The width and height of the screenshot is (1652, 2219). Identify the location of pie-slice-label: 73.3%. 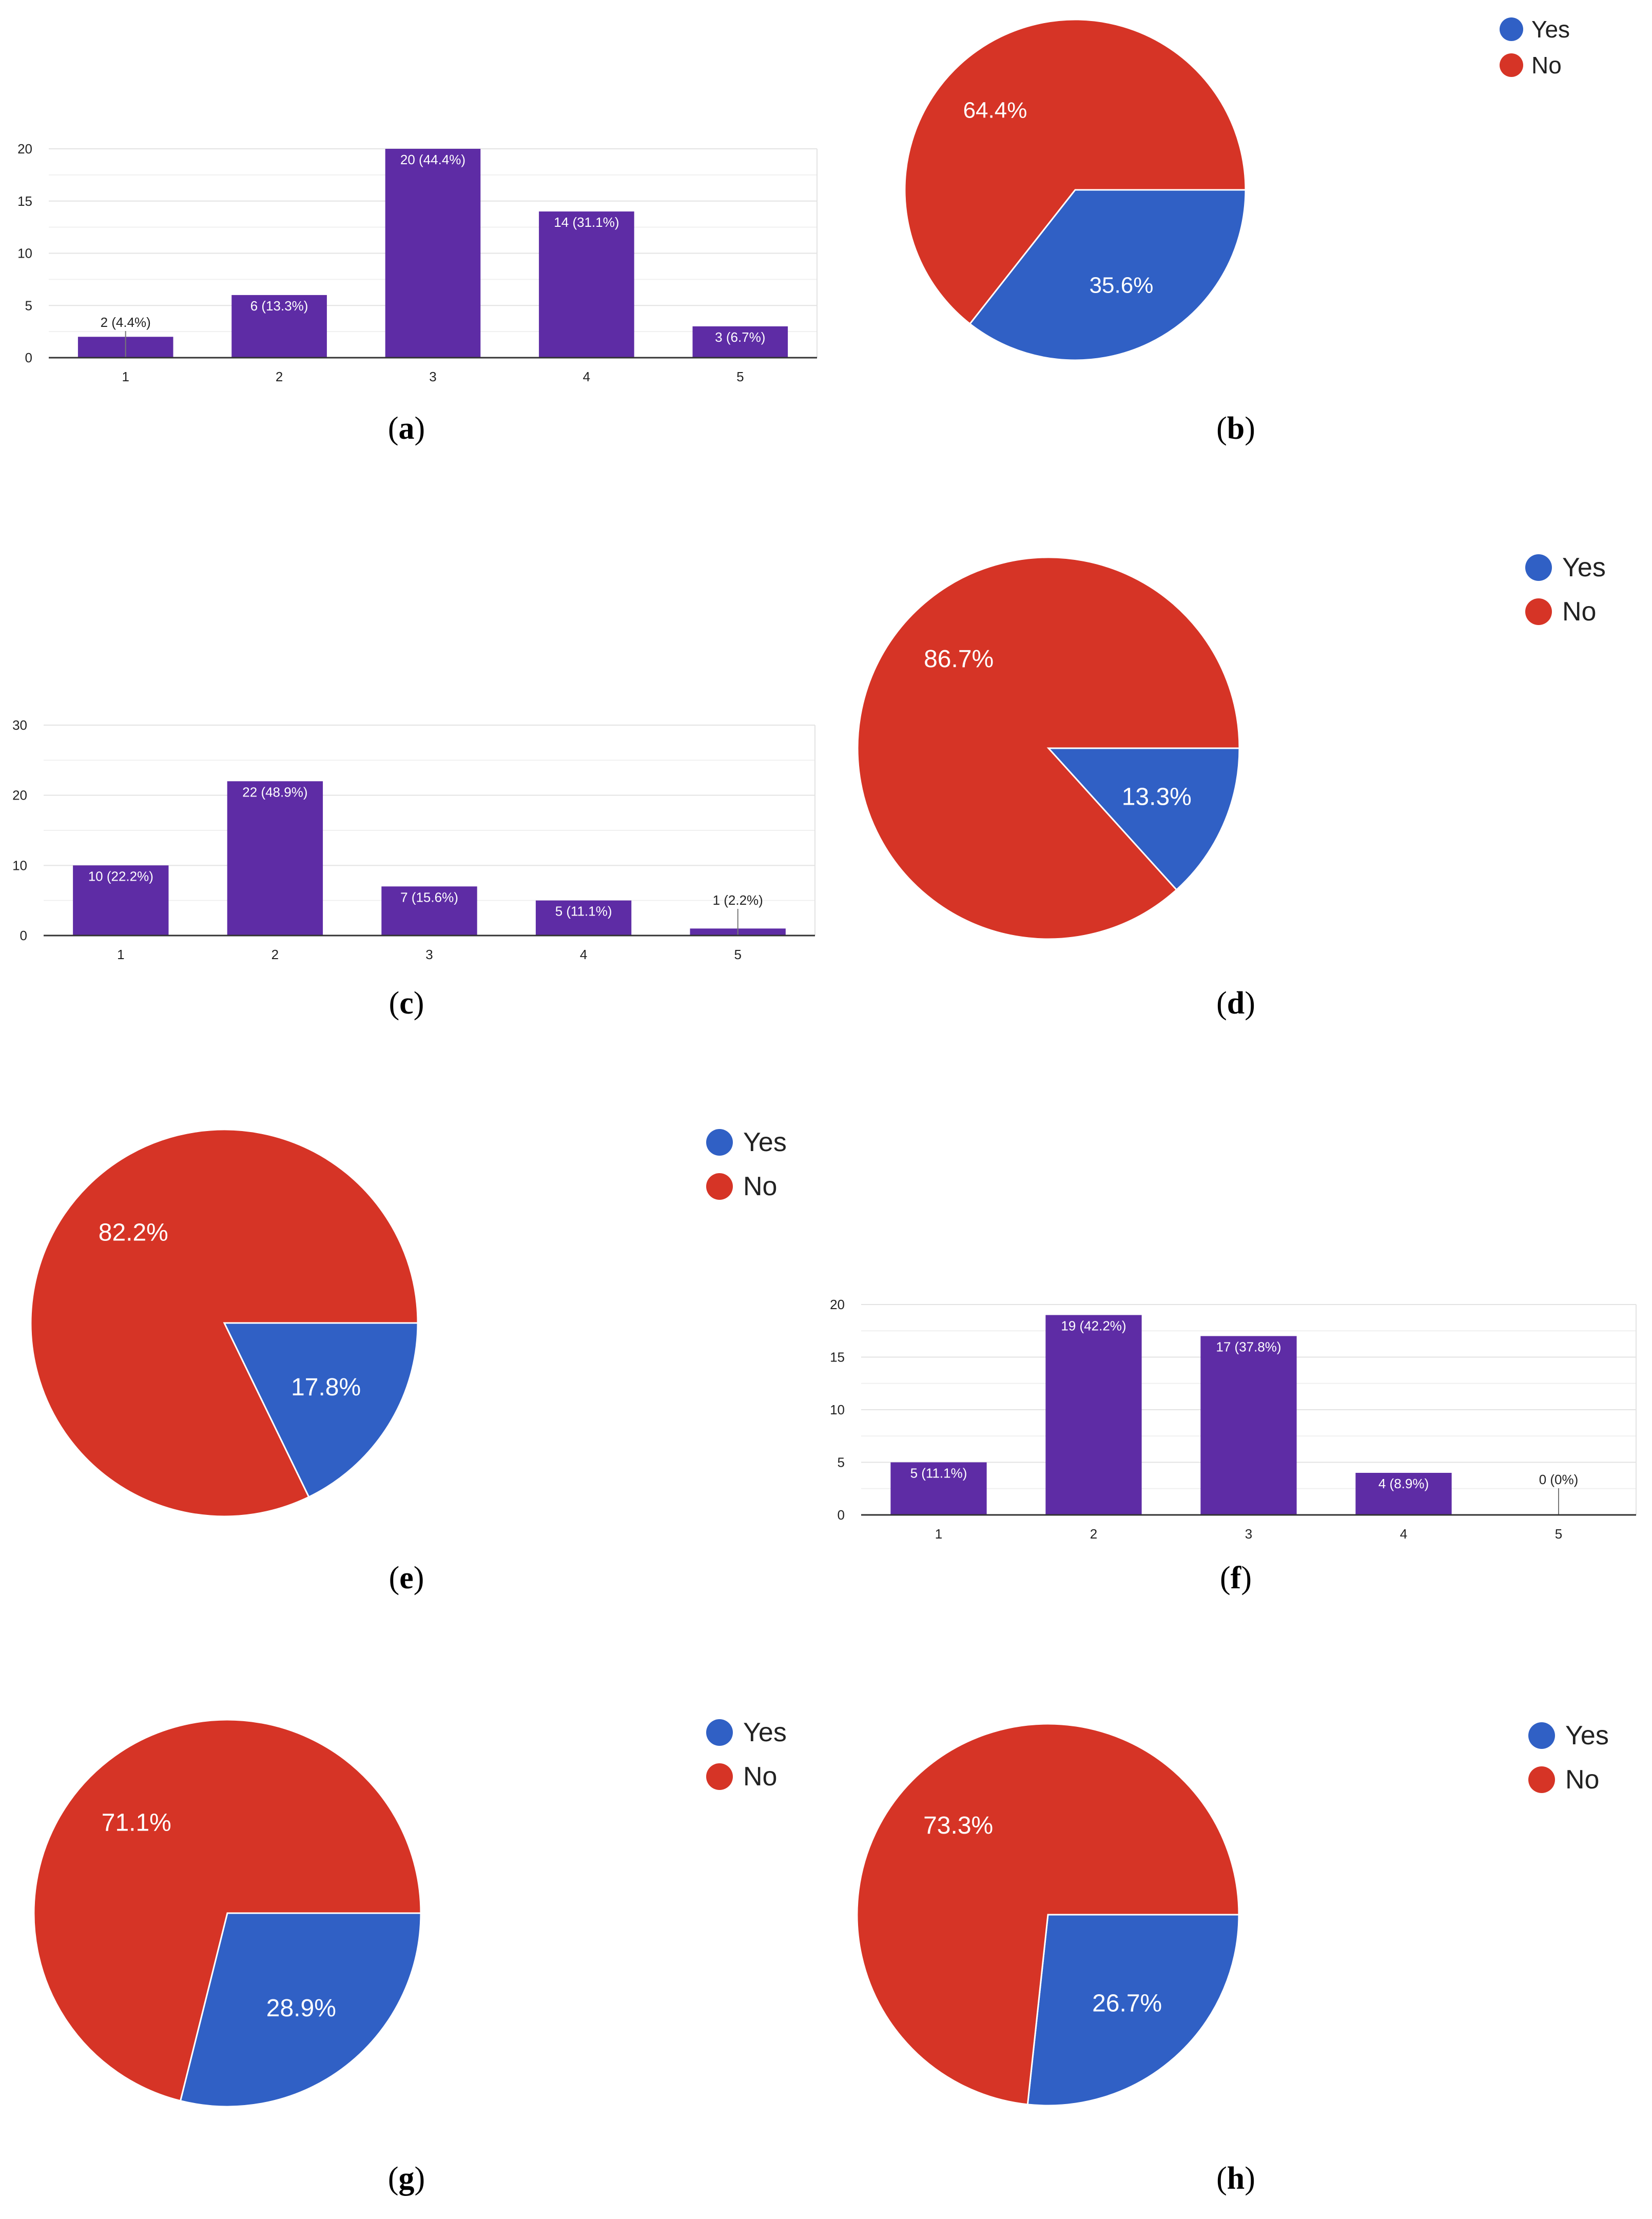
(958, 1825).